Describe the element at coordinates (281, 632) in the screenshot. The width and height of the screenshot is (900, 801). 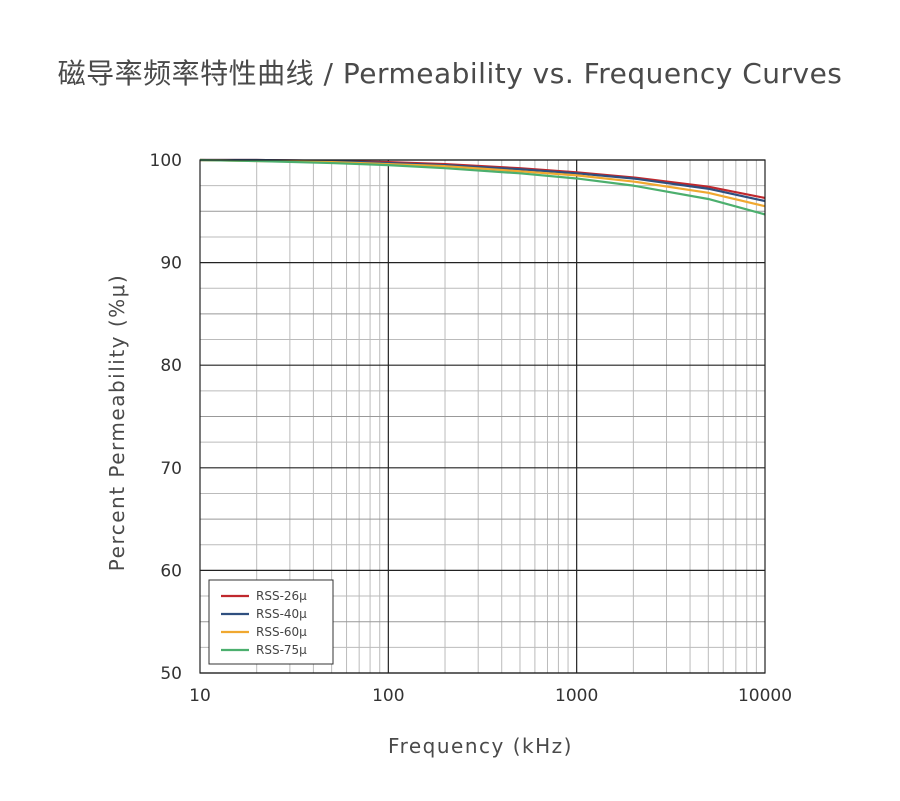
I see `legend-label: RSS-60μ` at that location.